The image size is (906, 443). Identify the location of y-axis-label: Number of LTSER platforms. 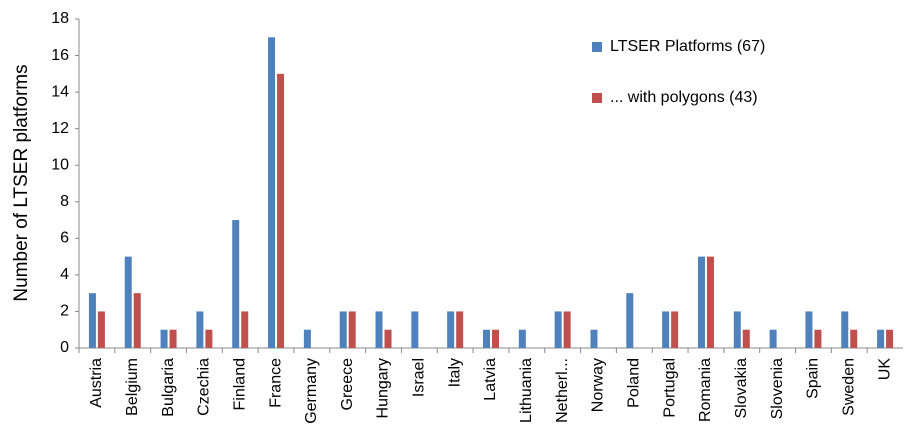
(21, 182).